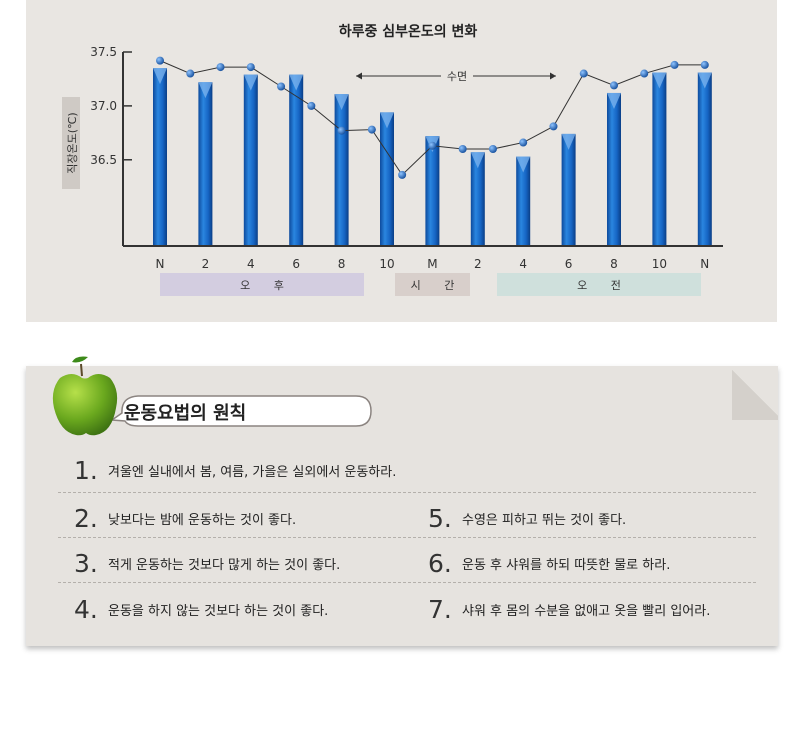 The height and width of the screenshot is (749, 788). I want to click on rule-text: 샤워 후 몸의 수분을 없애고 옷을 빨리 입어라., so click(586, 611).